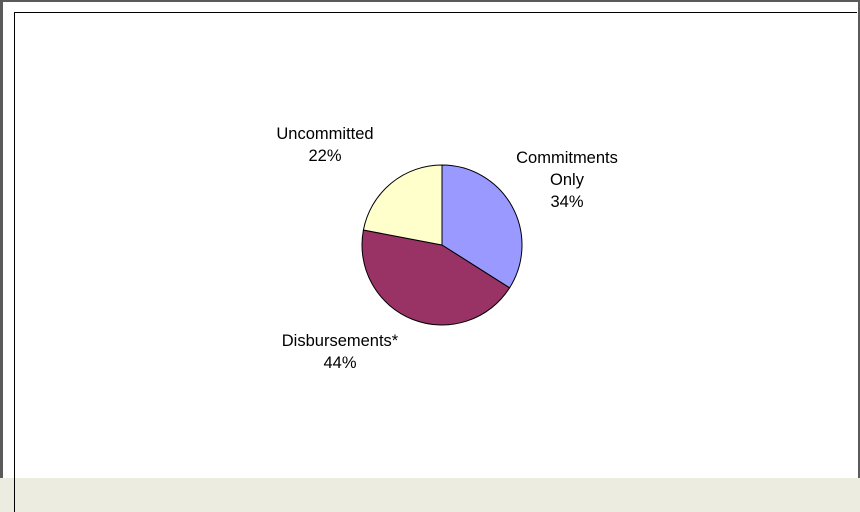 Image resolution: width=860 pixels, height=512 pixels. I want to click on slice-name-label: Only, so click(567, 180).